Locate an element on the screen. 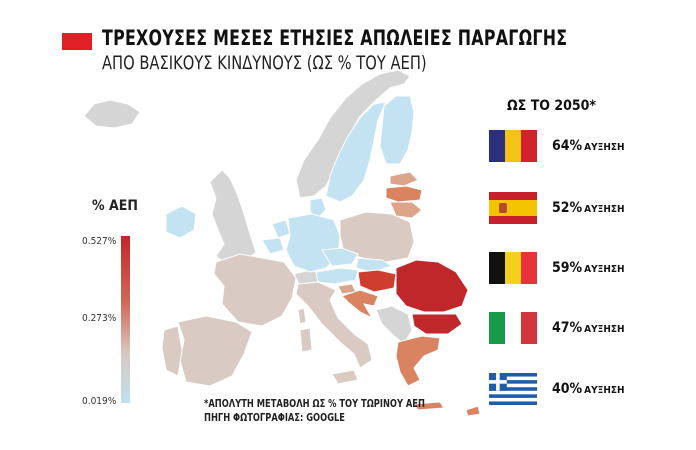  region-sardinia is located at coordinates (306, 340).